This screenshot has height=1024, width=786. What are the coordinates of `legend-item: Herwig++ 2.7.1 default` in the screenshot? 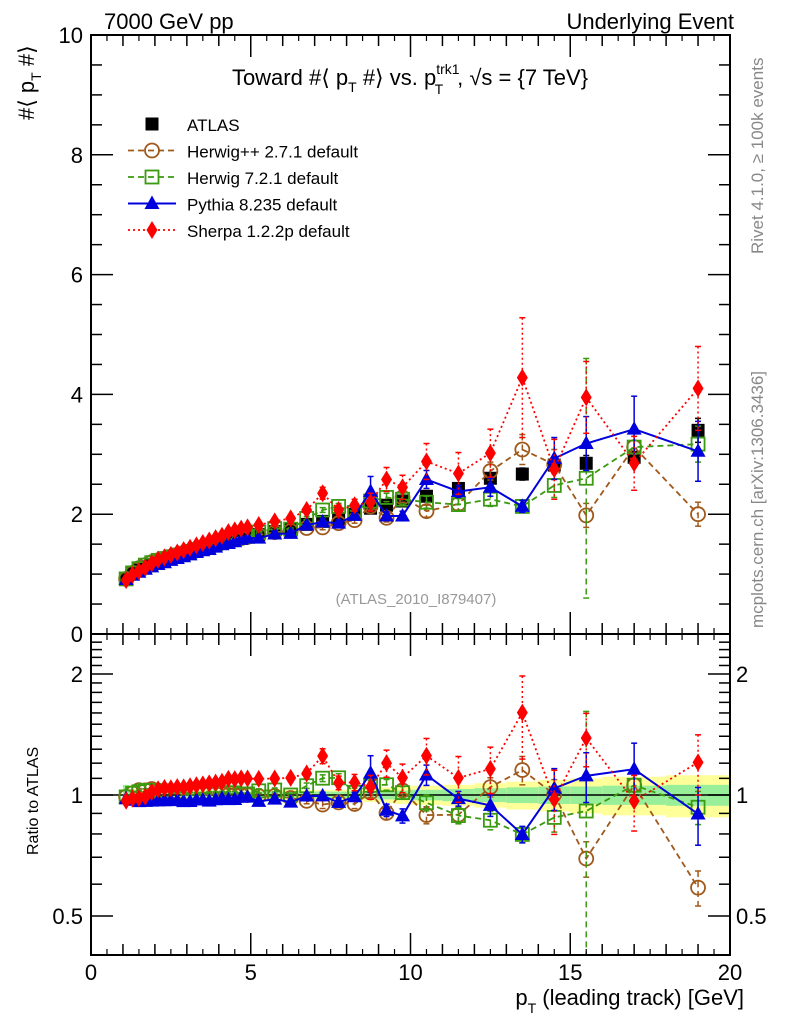 It's located at (243, 152).